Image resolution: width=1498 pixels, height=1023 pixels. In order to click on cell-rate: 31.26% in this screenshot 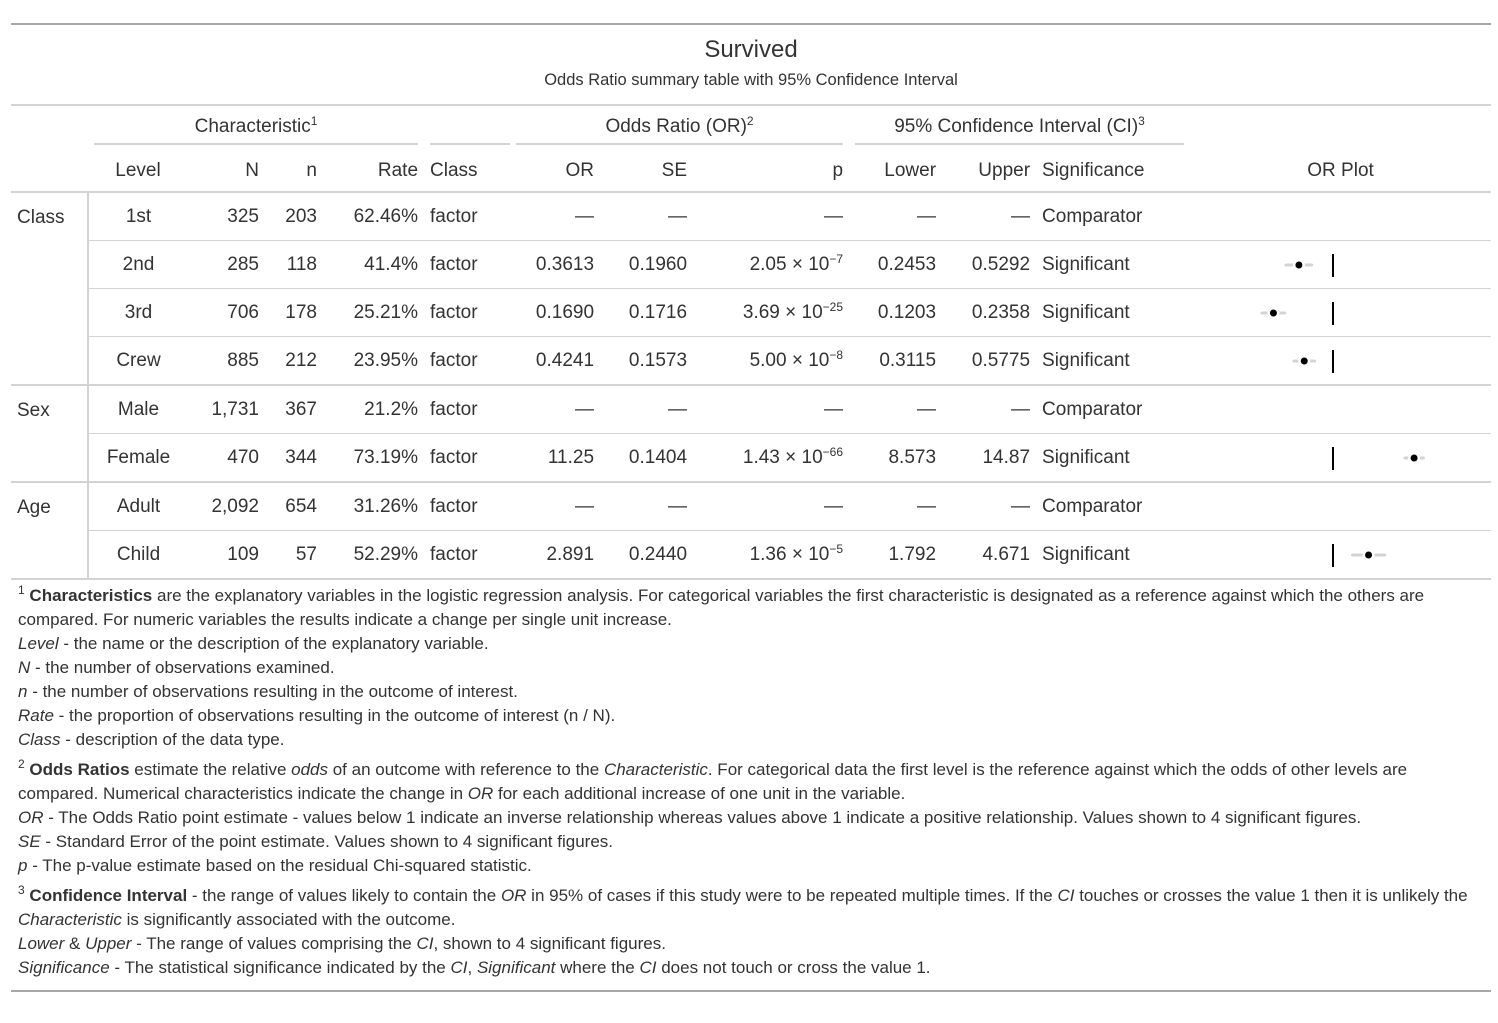, I will do `click(374, 506)`.